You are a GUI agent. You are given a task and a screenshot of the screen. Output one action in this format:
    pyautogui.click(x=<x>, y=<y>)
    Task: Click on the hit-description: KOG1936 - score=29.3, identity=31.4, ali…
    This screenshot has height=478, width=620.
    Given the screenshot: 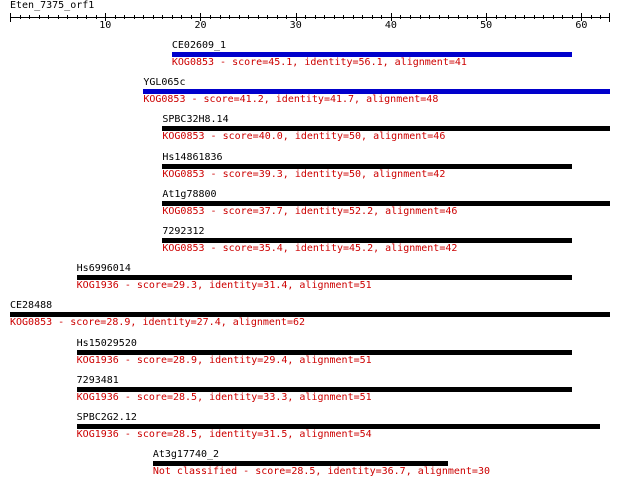 What is the action you would take?
    pyautogui.click(x=224, y=286)
    